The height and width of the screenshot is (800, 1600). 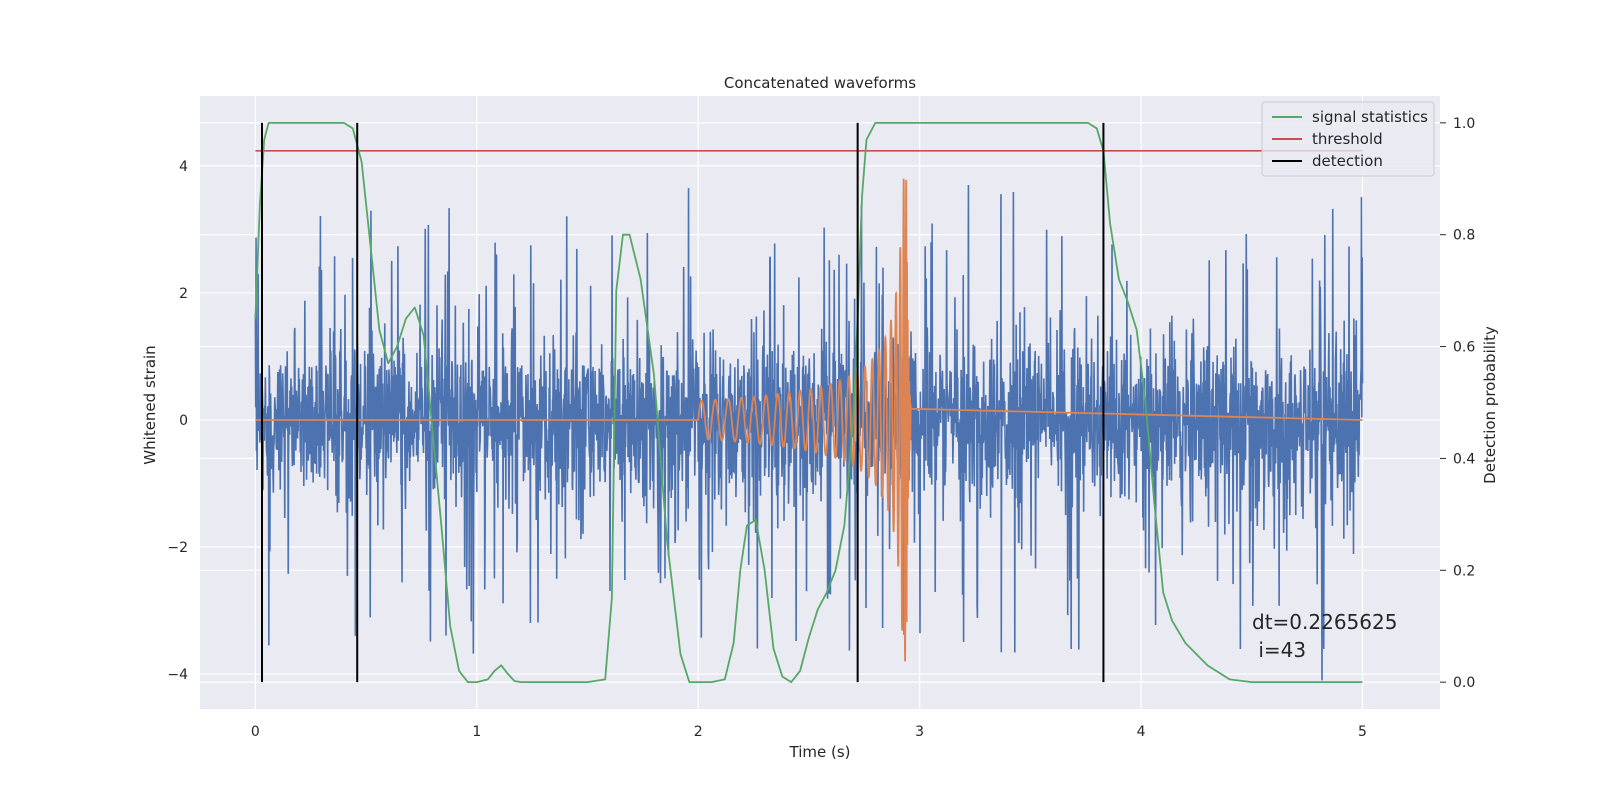 I want to click on y2-tick-label-1: 0.2, so click(x=1464, y=571).